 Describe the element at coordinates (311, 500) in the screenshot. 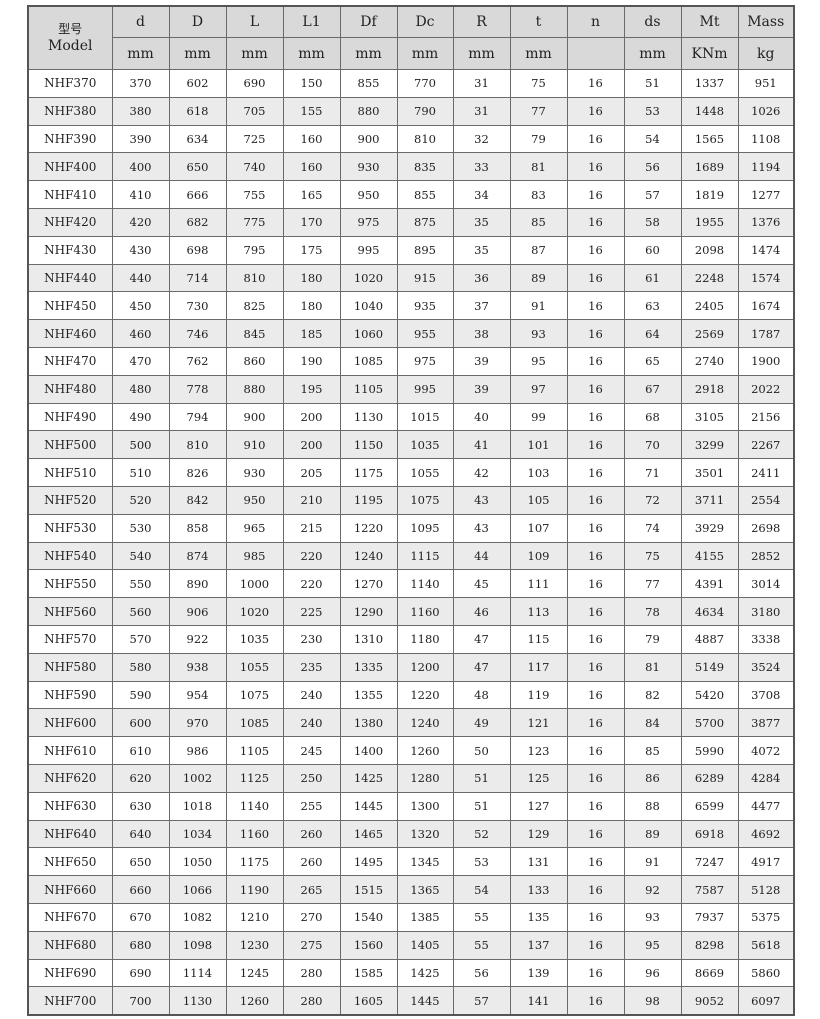

I see `cell-l1: 210` at that location.